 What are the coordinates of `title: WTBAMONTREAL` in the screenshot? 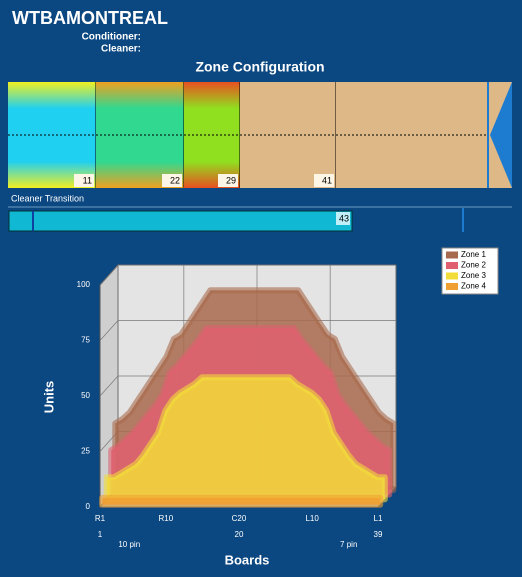 It's located at (90, 18).